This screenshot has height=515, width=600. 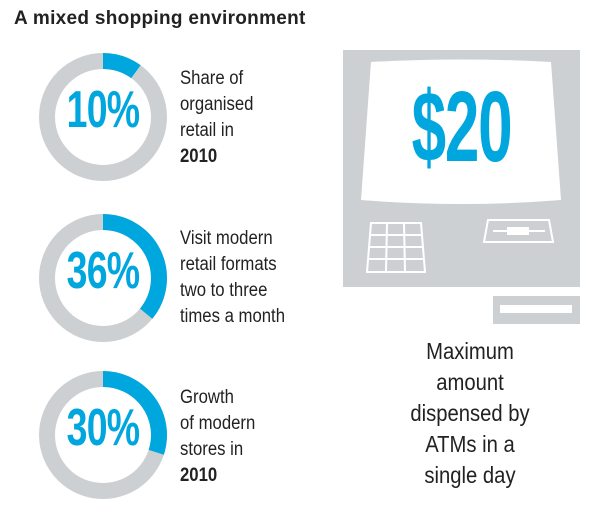 What do you see at coordinates (470, 444) in the screenshot?
I see `caption-line: ATMs in a` at bounding box center [470, 444].